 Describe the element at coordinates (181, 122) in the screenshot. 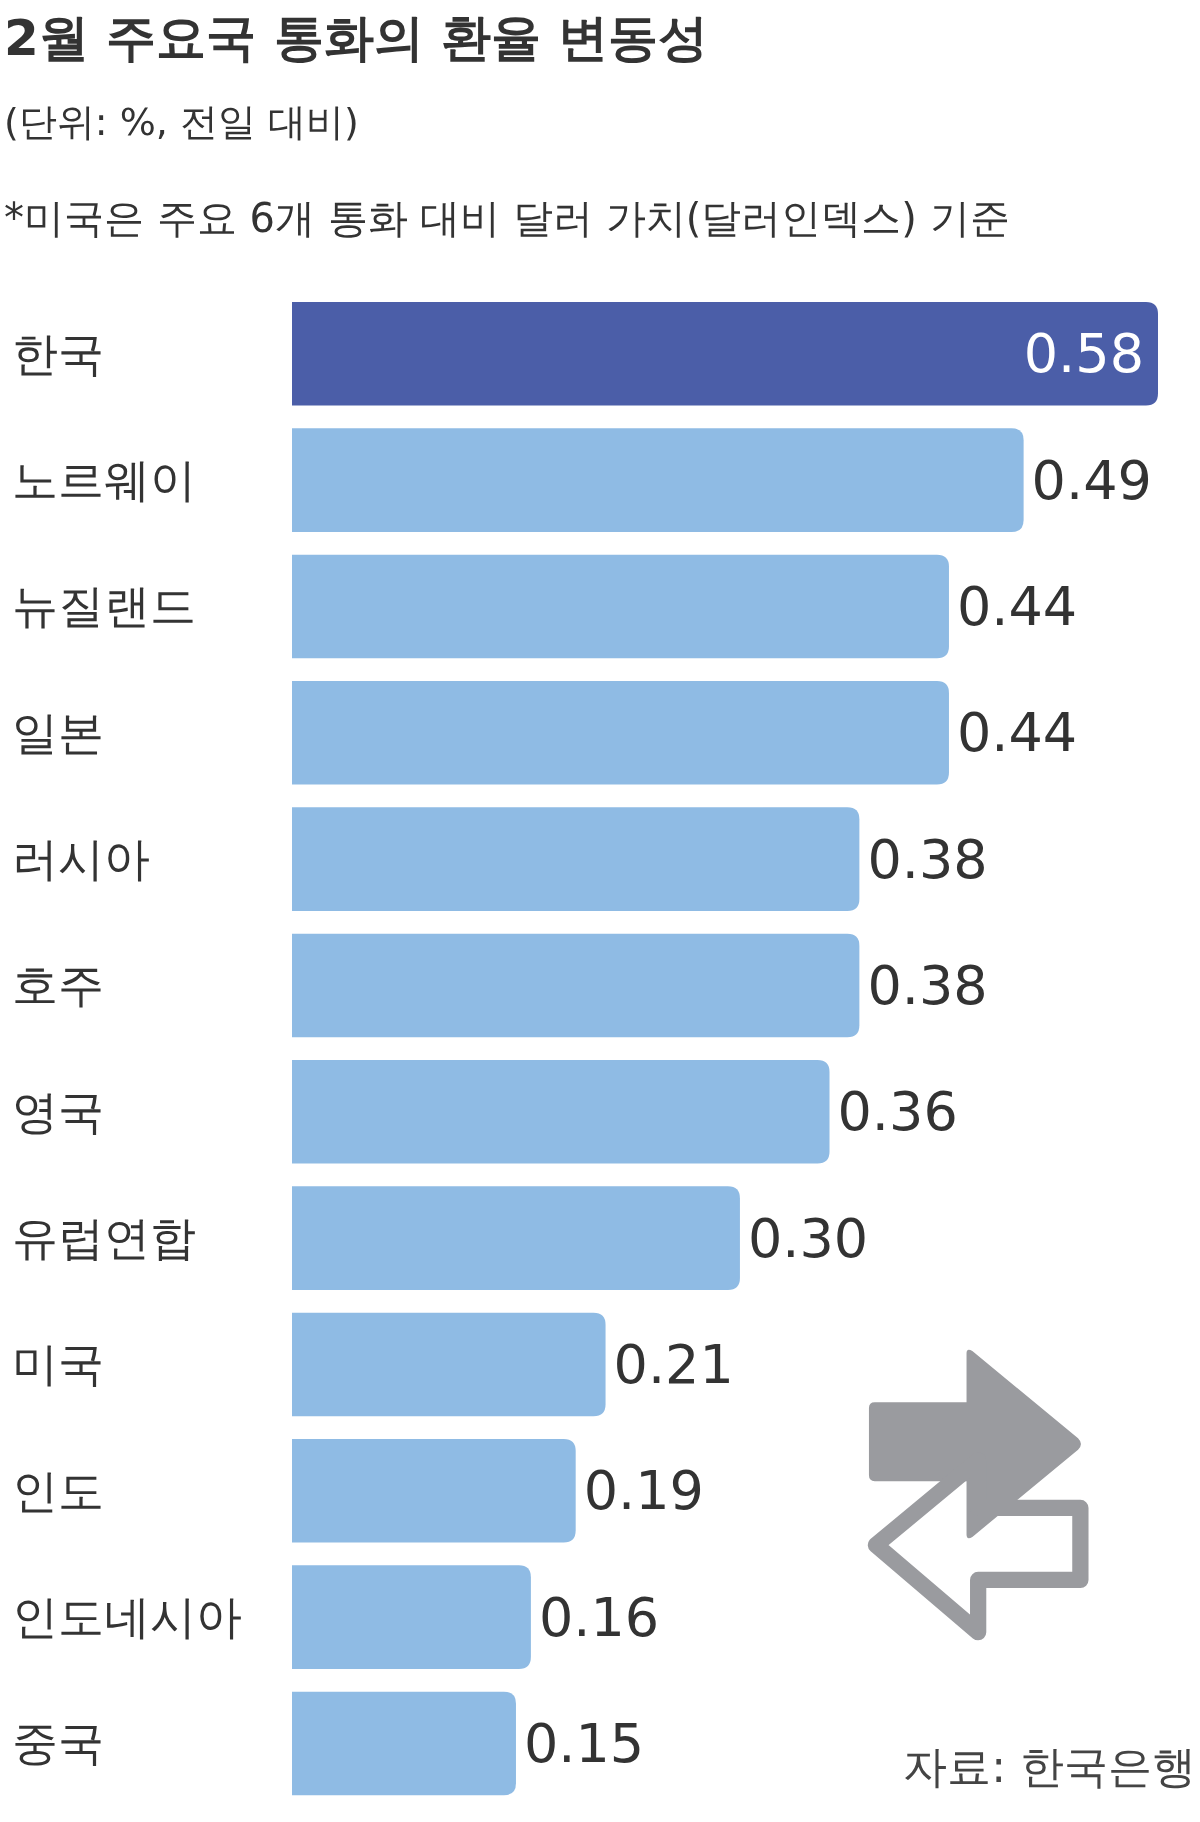

I see `chart-subtitle: (단위: %, 전일 대비)` at that location.